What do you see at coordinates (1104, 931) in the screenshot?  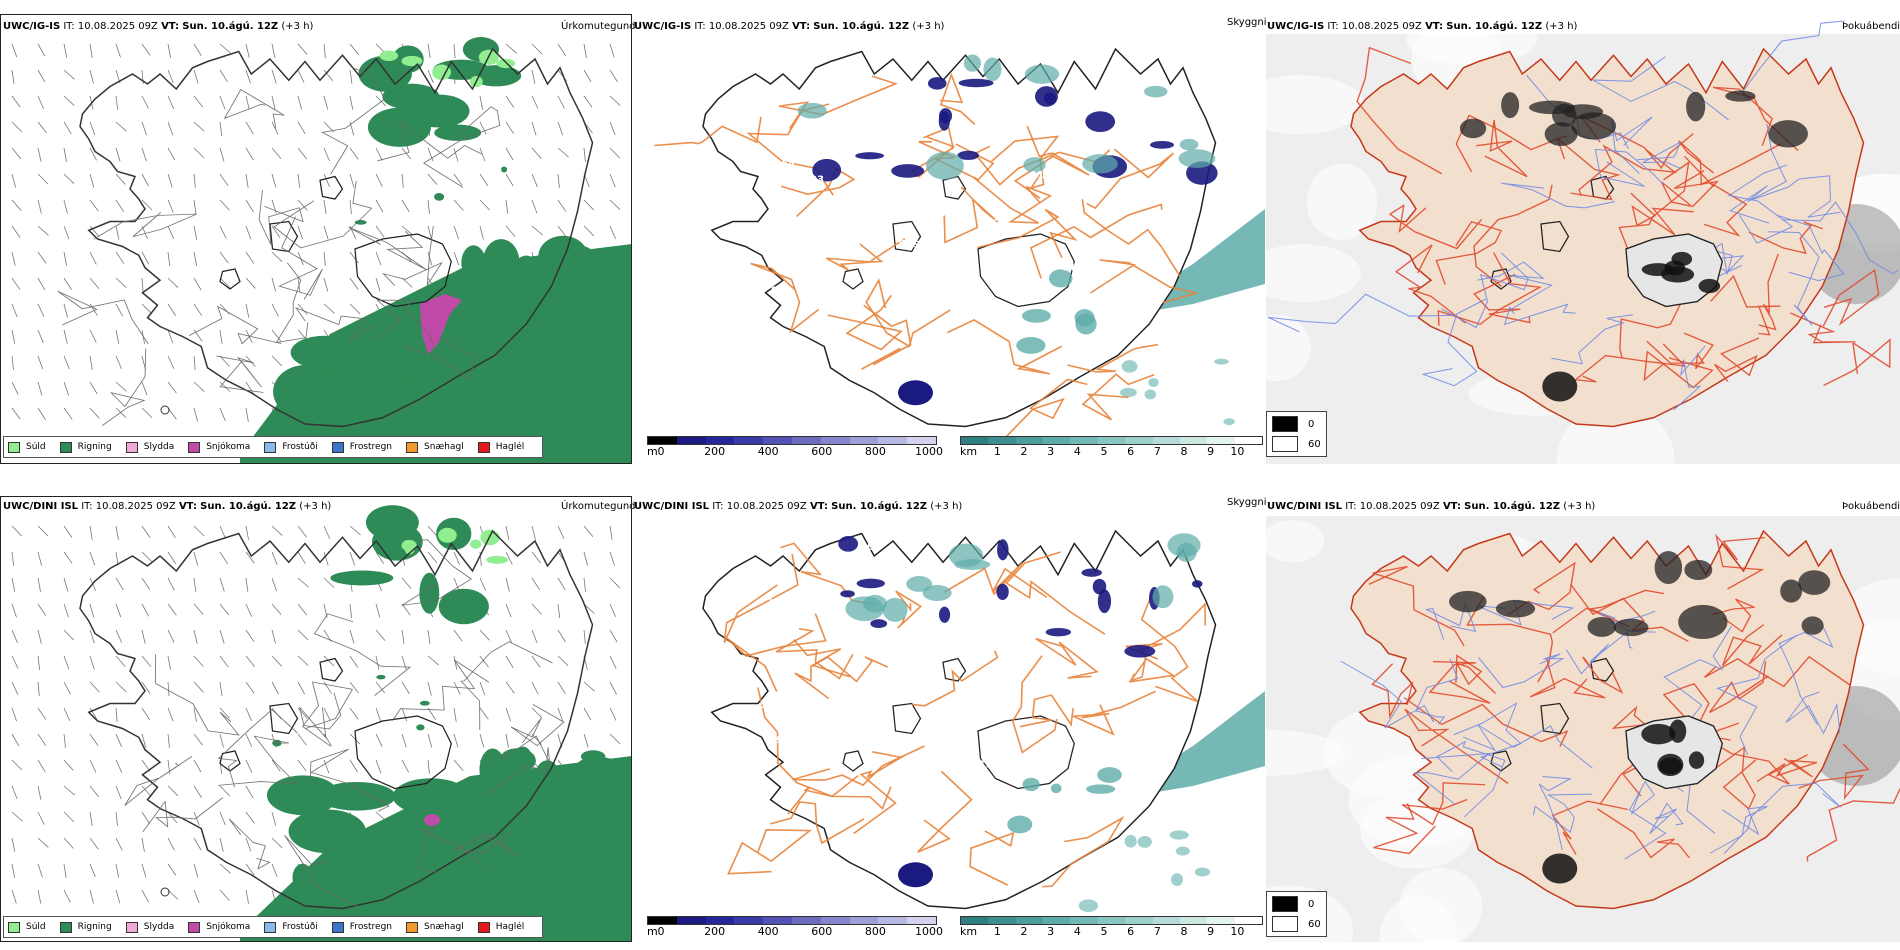 I see `colorbar-tick-label: 5` at bounding box center [1104, 931].